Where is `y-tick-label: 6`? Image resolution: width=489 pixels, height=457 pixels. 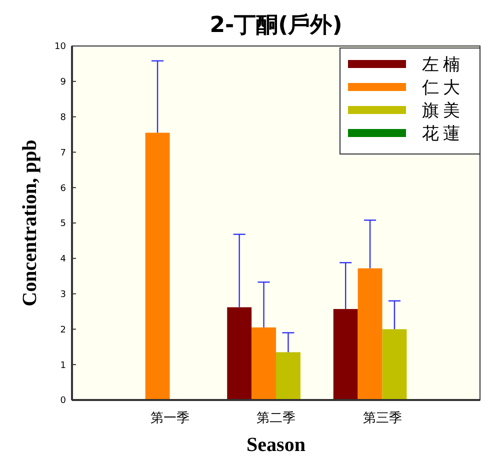 y-tick-label: 6 is located at coordinates (63, 189).